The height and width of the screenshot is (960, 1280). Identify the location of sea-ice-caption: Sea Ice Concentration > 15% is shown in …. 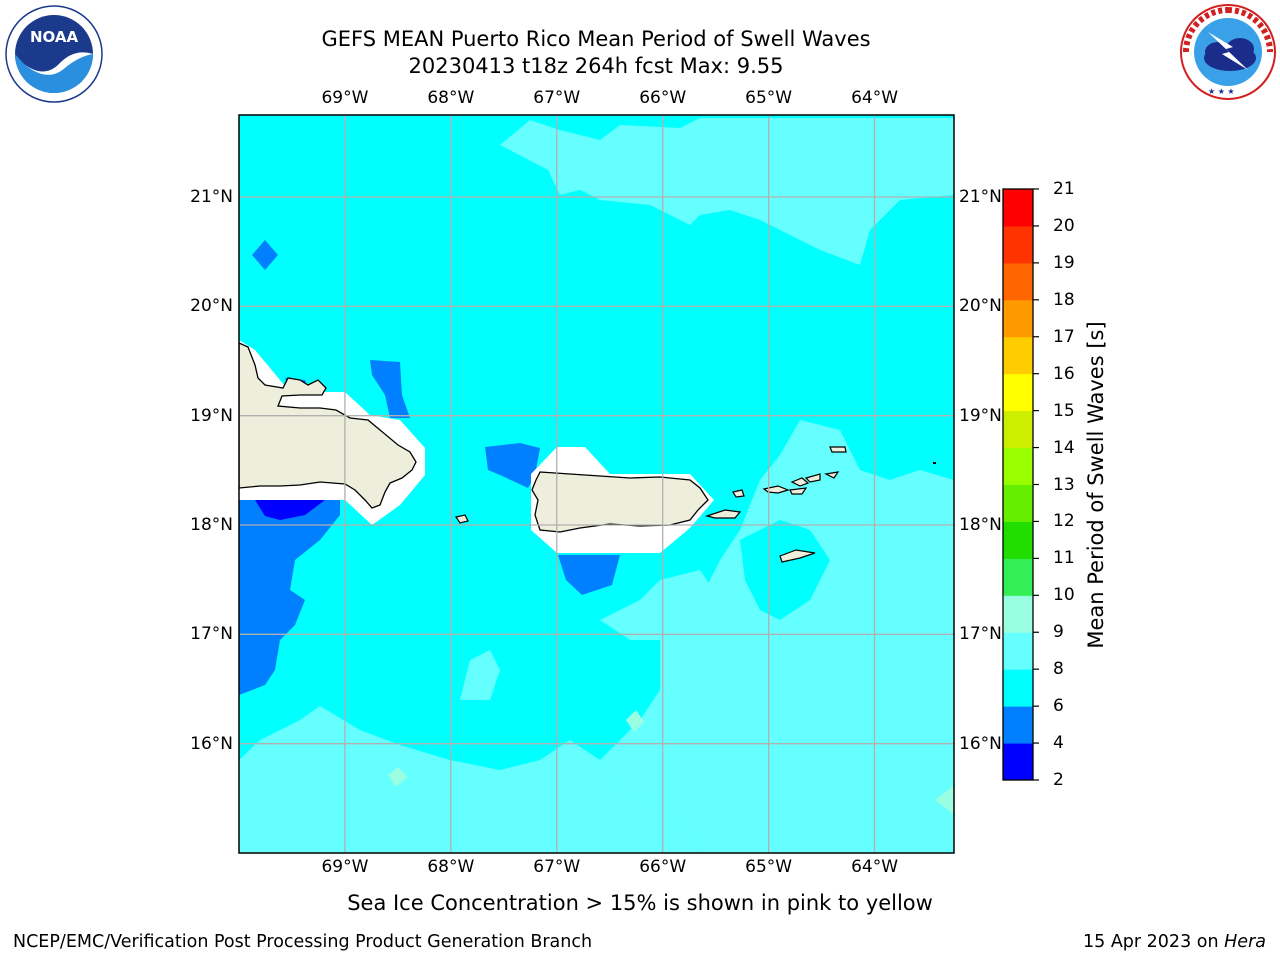
(640, 903).